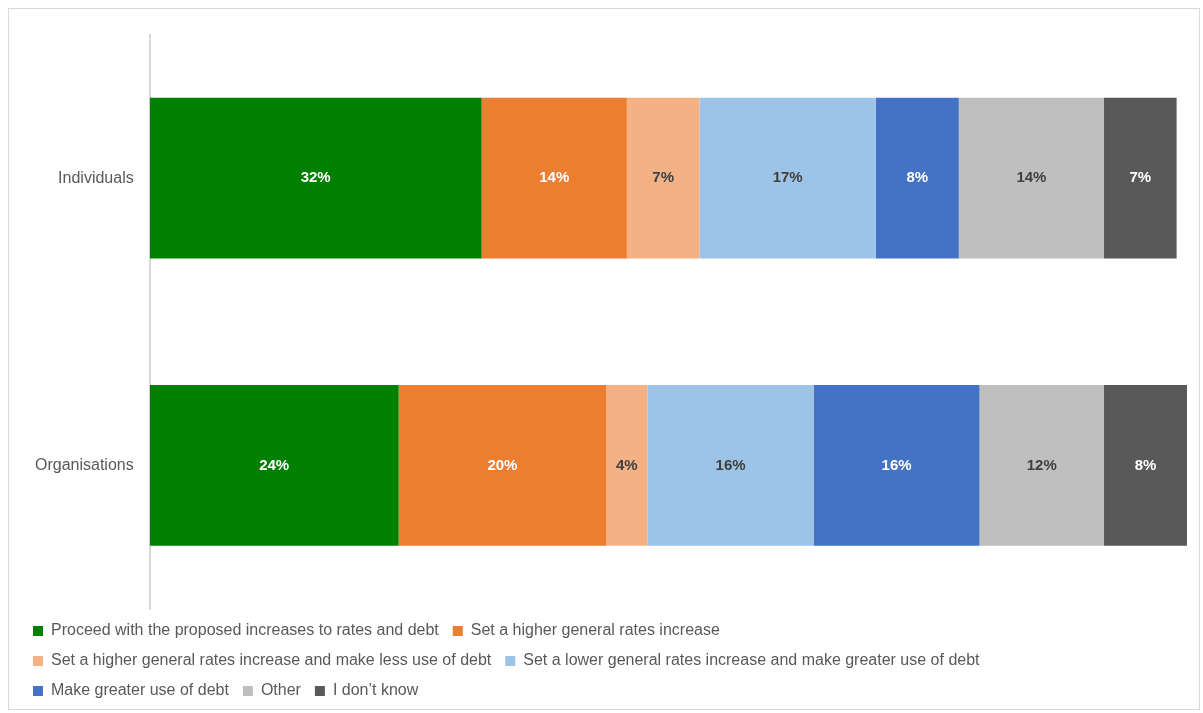  Describe the element at coordinates (245, 630) in the screenshot. I see `legend-label: Proceed with the proposed increases to rates and debt` at that location.